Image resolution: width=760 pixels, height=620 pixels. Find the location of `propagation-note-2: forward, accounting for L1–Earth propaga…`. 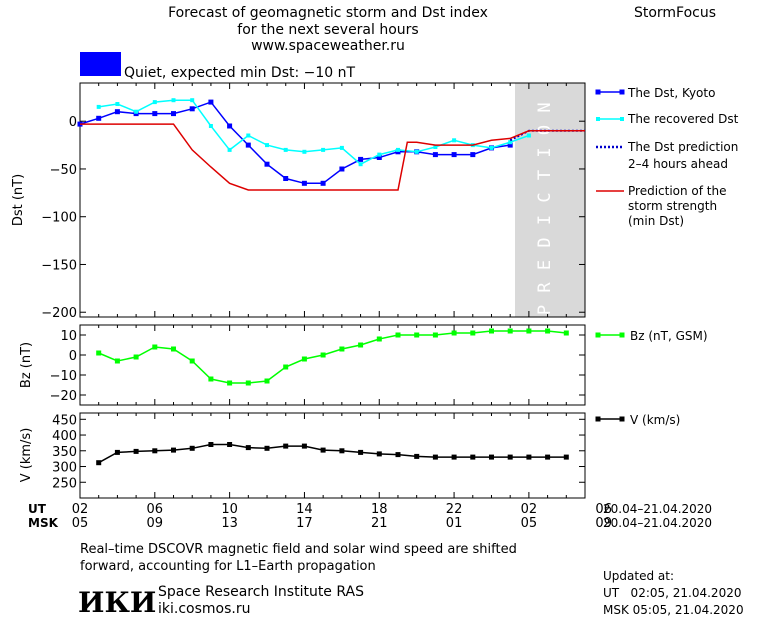

propagation-note-2: forward, accounting for L1–Earth propaga… is located at coordinates (228, 566).